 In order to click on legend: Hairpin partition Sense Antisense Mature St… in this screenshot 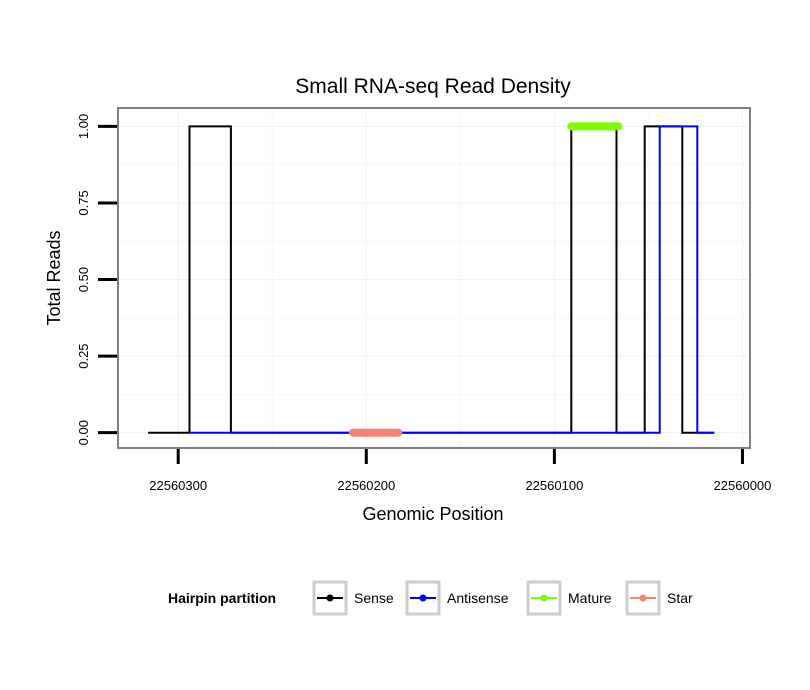, I will do `click(430, 598)`.